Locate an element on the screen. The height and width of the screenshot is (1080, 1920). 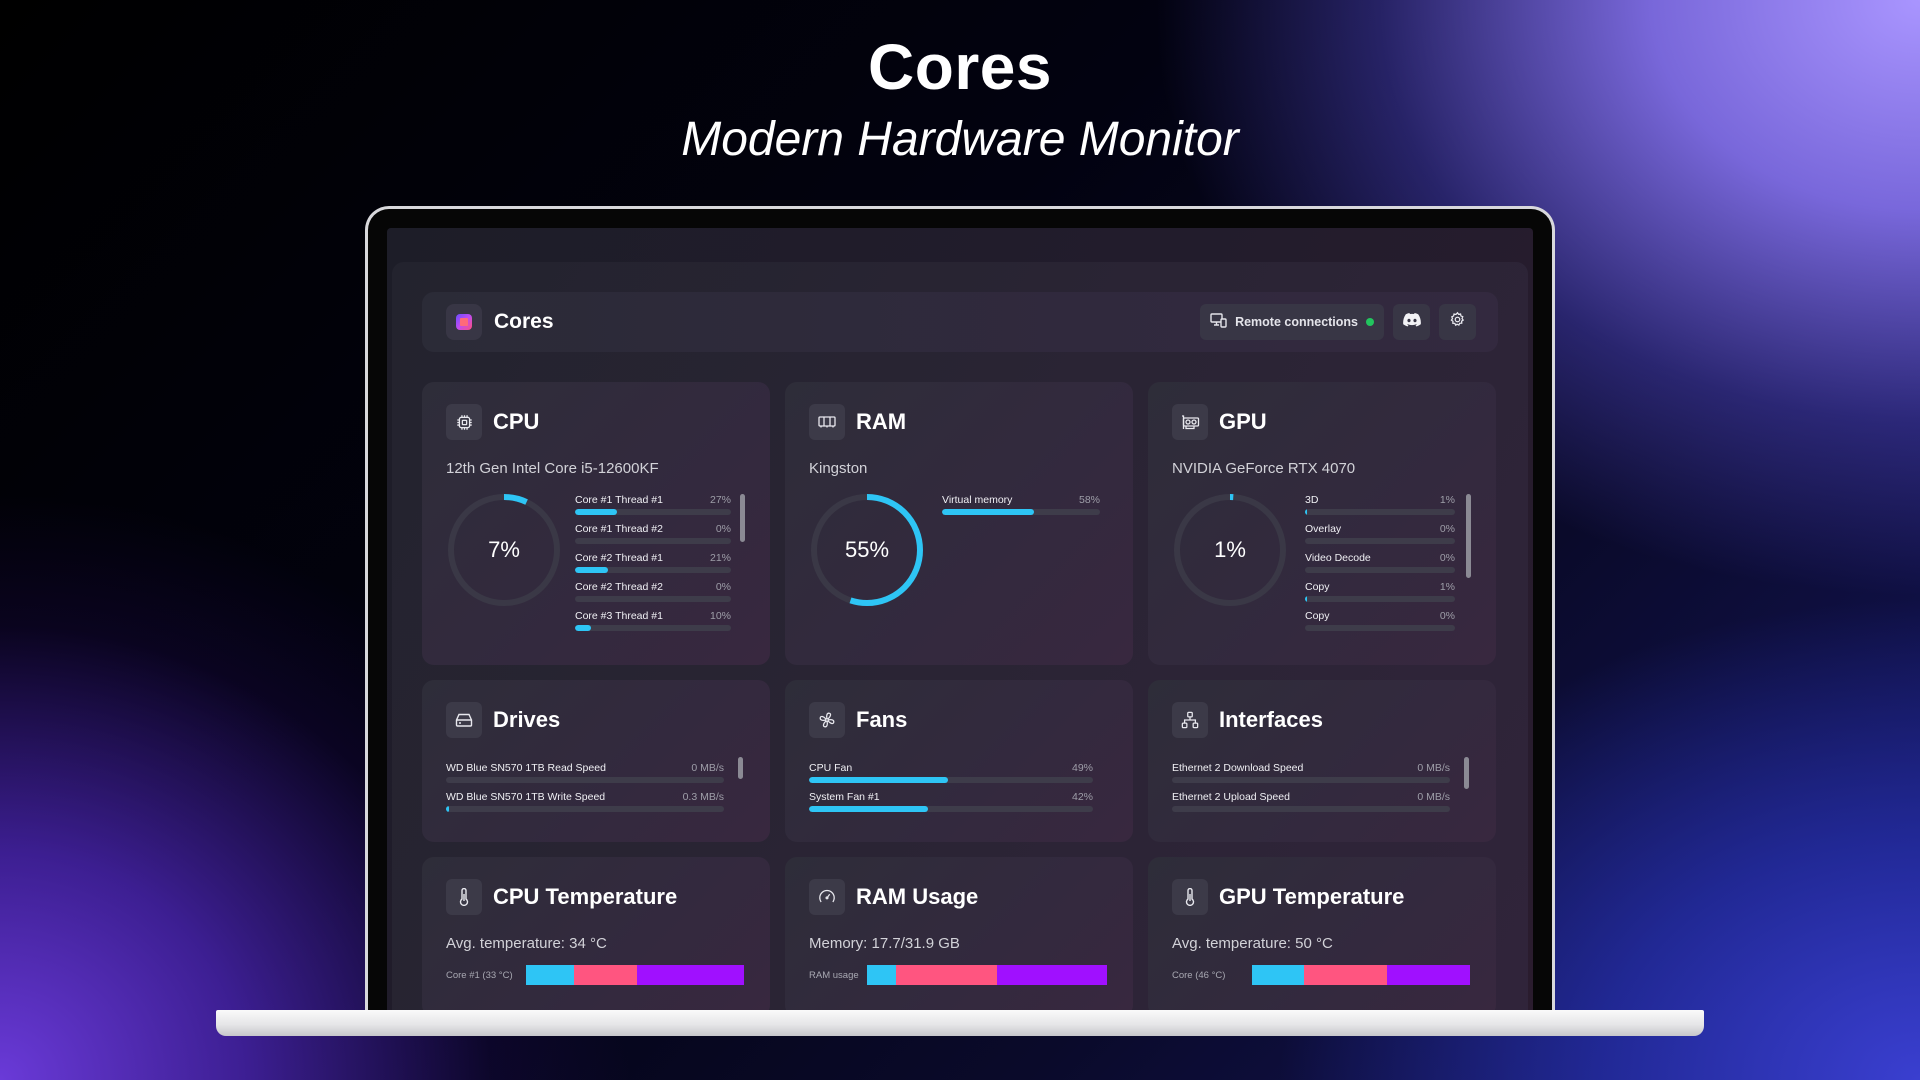
discord-button is located at coordinates (1411, 322).